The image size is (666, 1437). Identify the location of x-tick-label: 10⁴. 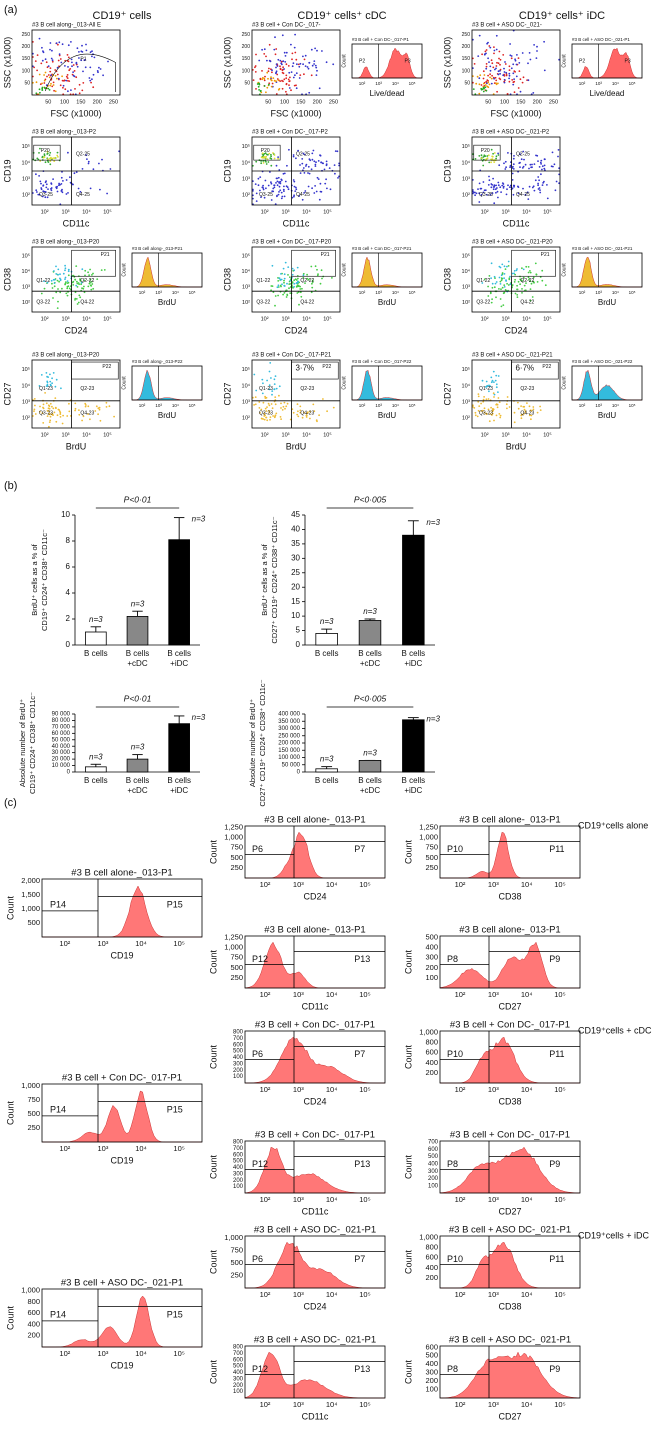
(332, 1404).